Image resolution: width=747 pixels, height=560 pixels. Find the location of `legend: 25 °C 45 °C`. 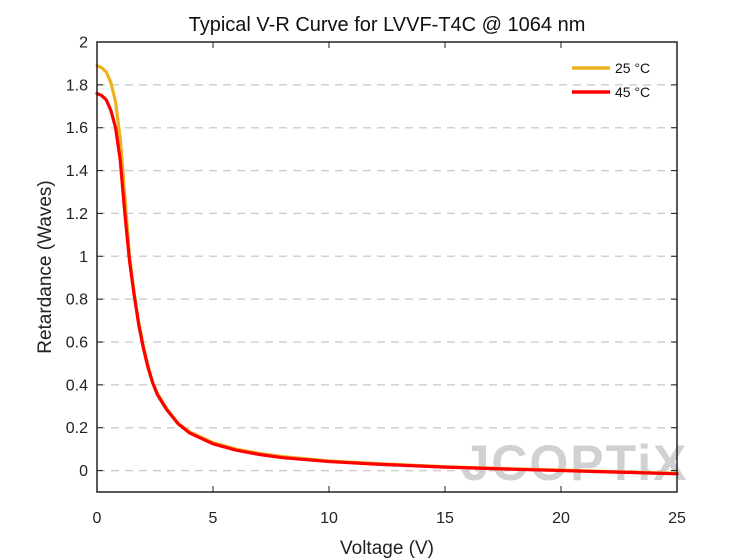

legend: 25 °C 45 °C is located at coordinates (611, 80).